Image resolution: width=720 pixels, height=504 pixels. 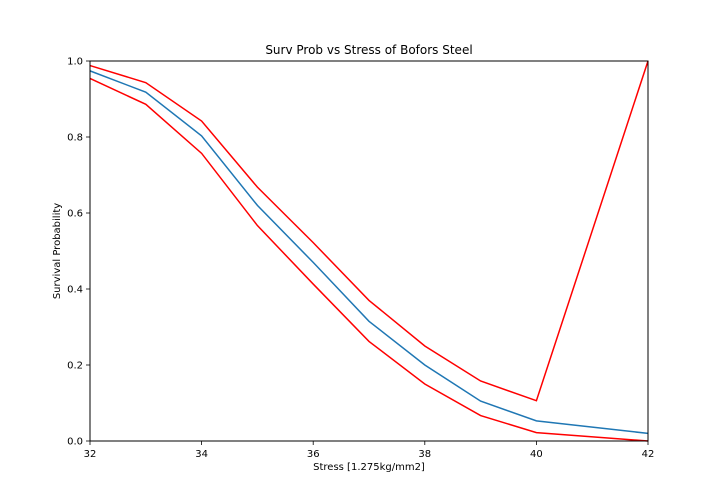 I want to click on x-tick-label: 32, so click(x=90, y=454).